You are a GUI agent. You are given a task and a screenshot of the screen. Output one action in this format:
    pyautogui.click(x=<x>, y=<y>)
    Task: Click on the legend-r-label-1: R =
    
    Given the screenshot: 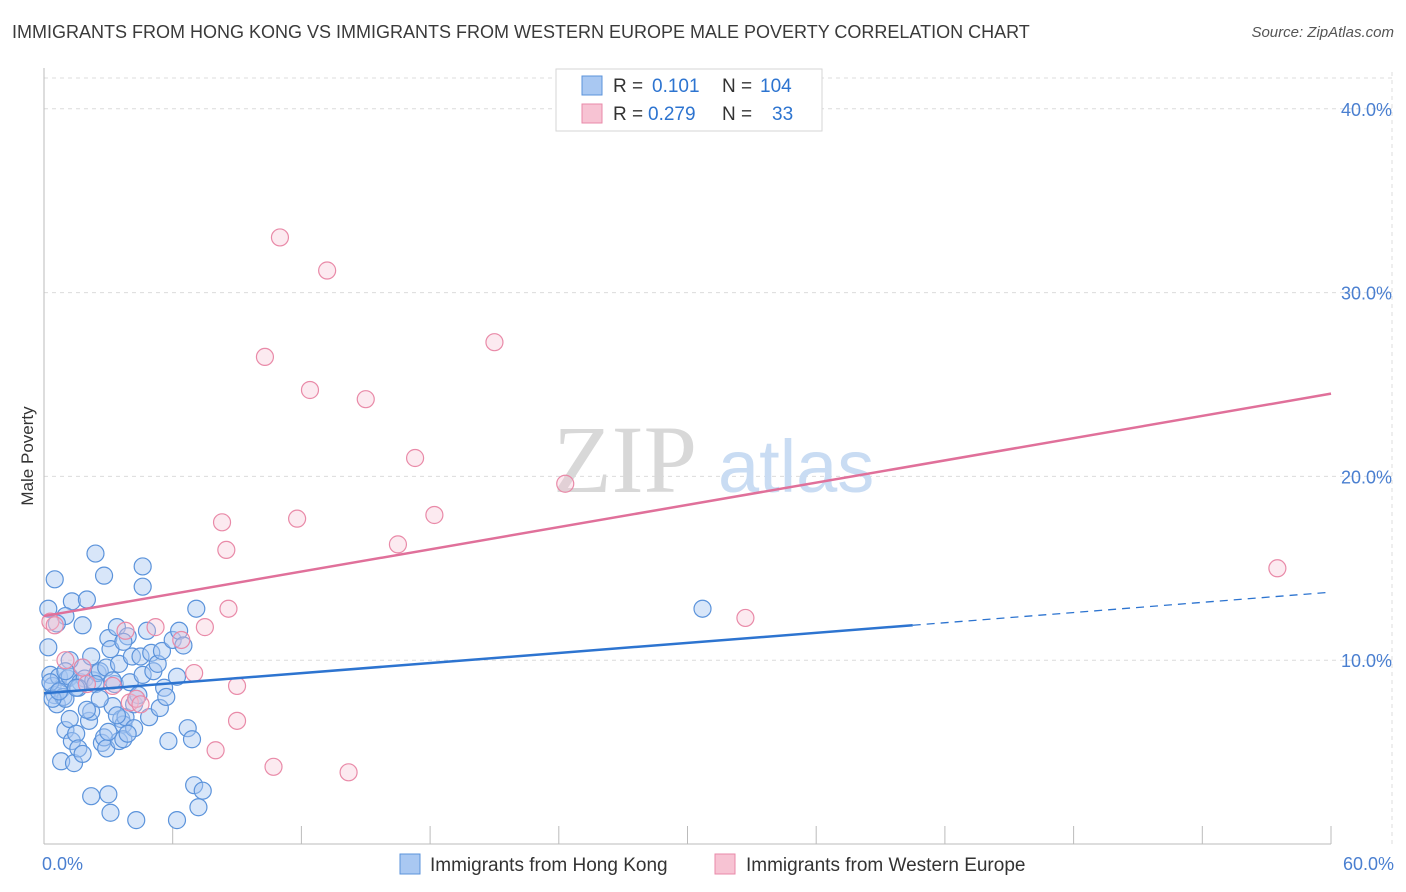 What is the action you would take?
    pyautogui.click(x=628, y=86)
    